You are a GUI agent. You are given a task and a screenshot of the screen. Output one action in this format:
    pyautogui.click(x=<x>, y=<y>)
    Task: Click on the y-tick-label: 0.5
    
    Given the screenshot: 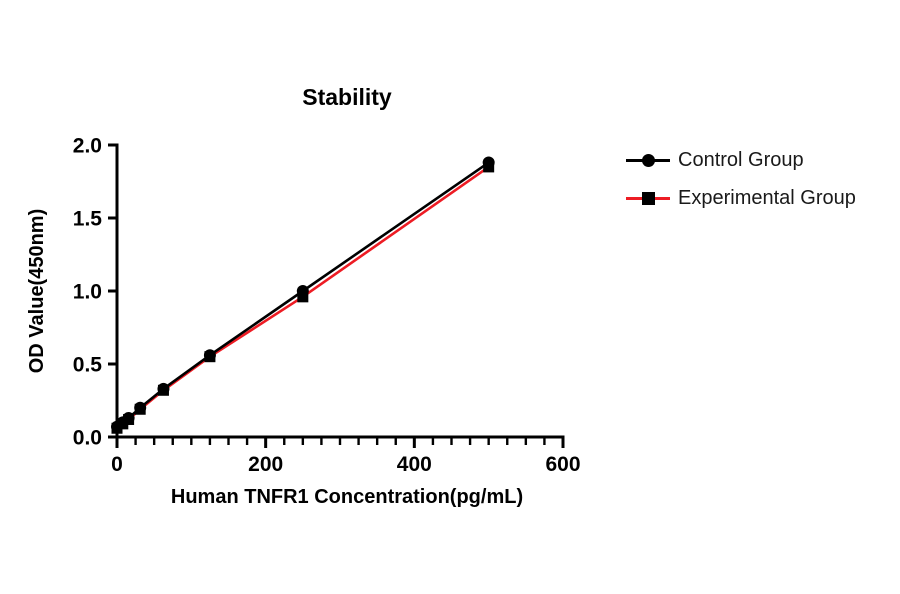 What is the action you would take?
    pyautogui.click(x=88, y=365)
    